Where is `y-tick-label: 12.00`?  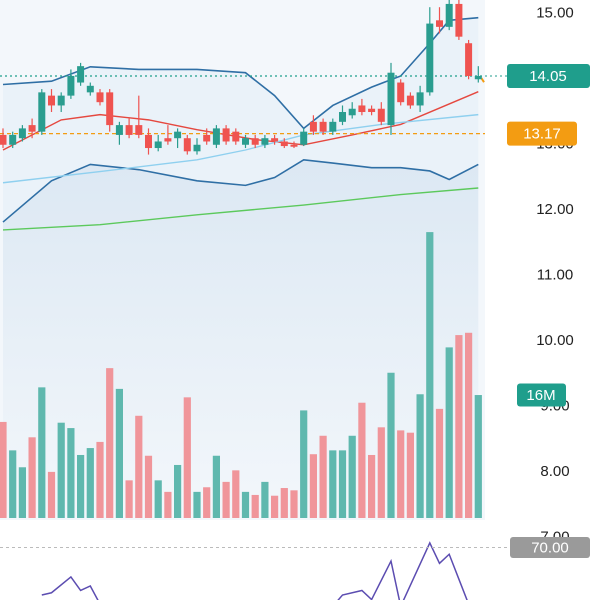 y-tick-label: 12.00 is located at coordinates (555, 209).